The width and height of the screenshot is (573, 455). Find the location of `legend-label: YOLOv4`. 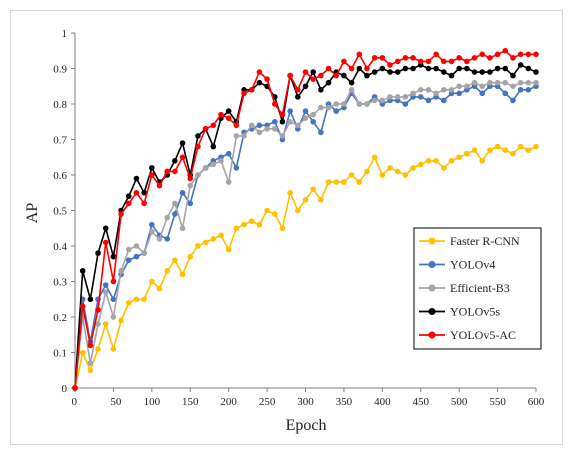

legend-label: YOLOv4 is located at coordinates (472, 265).